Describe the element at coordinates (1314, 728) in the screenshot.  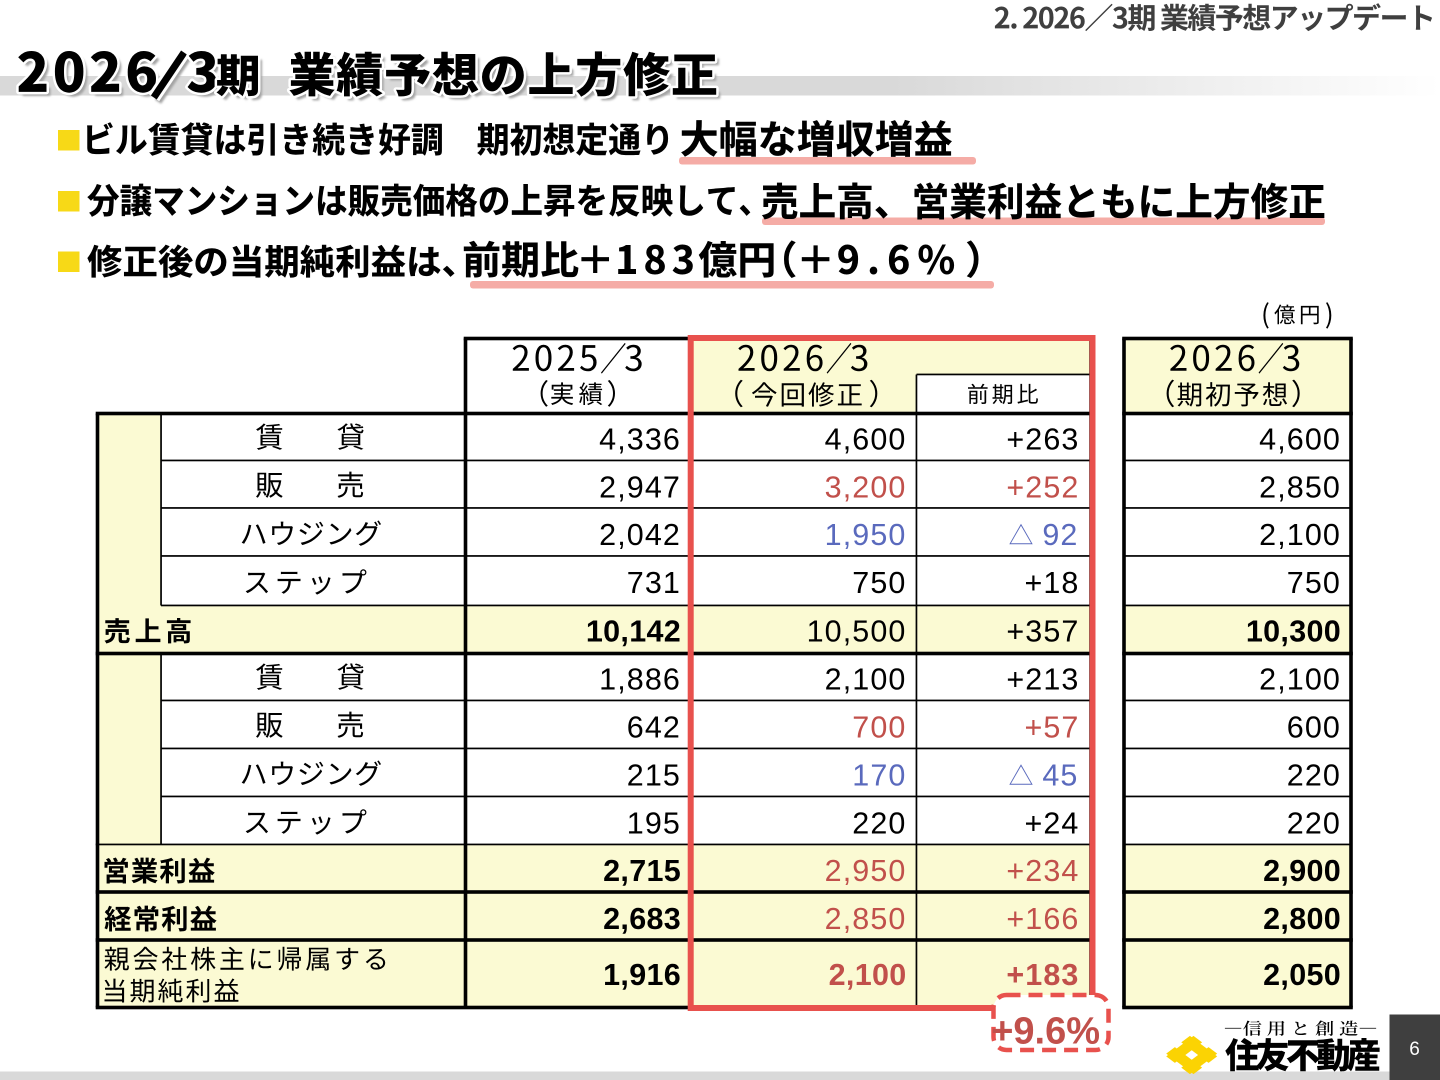
I see `svg-text: 600` at that location.